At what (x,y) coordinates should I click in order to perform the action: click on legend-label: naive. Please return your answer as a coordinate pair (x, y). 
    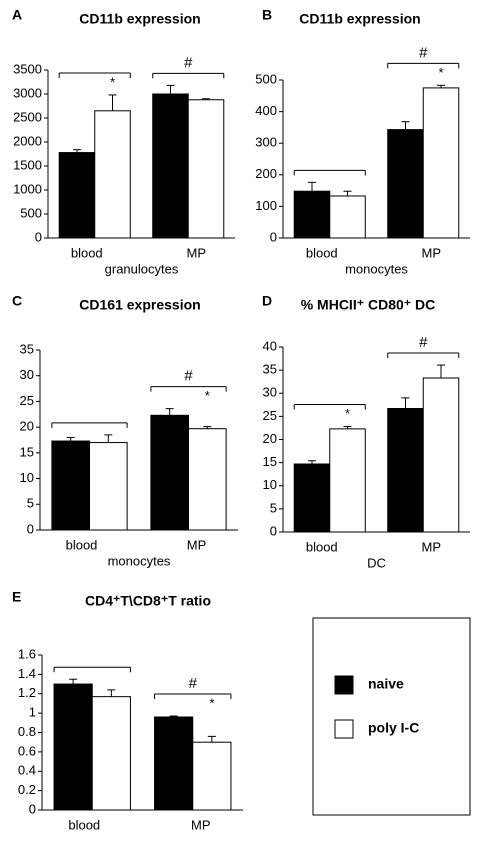
    Looking at the image, I should click on (386, 684).